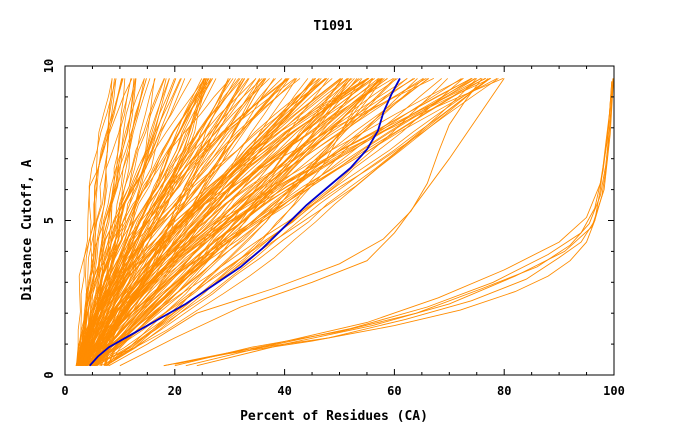  I want to click on y-tick-label-10: 10, so click(49, 66).